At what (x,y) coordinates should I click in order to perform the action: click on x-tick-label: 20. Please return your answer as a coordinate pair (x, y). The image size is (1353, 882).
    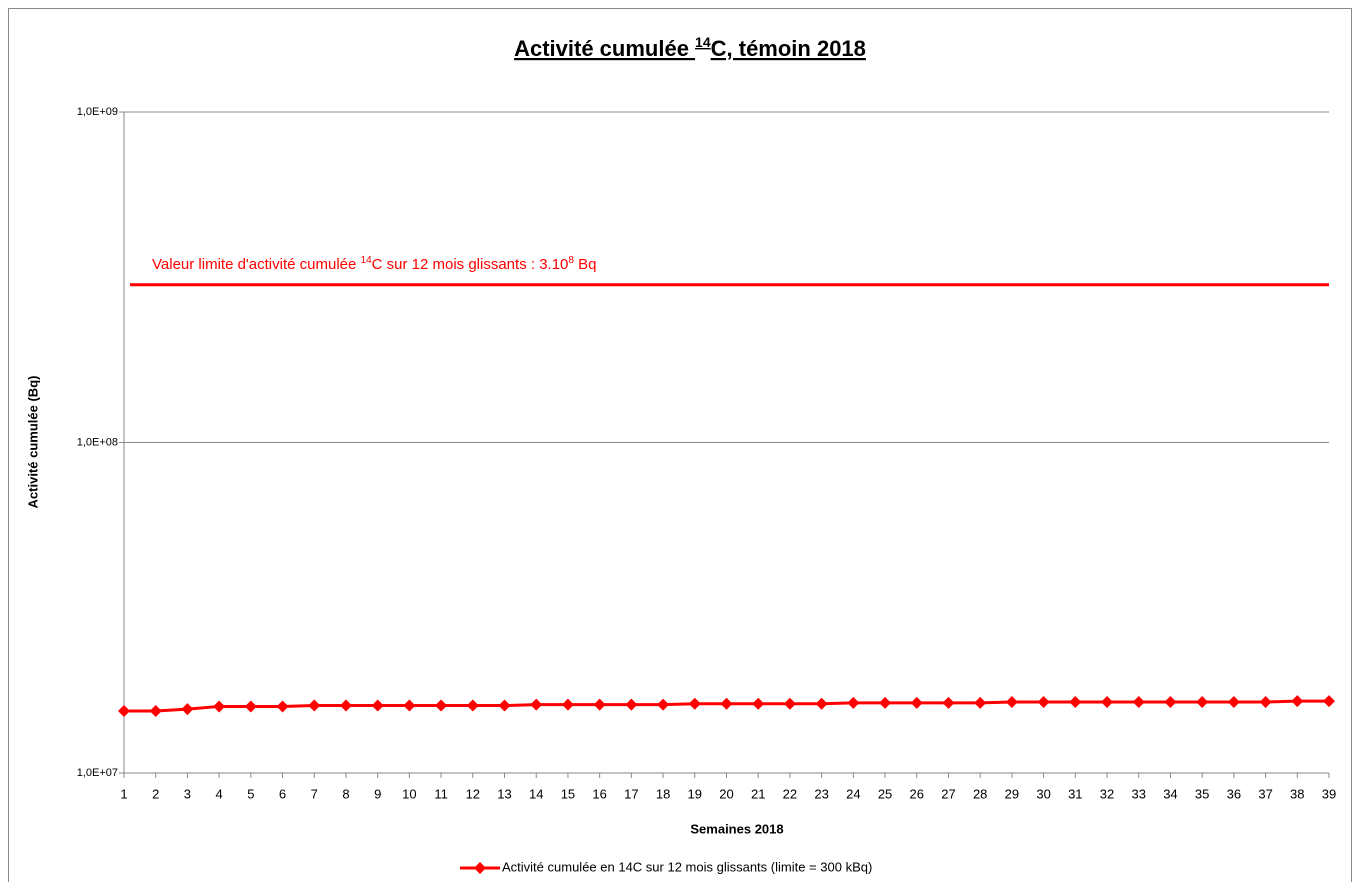
    Looking at the image, I should click on (726, 793).